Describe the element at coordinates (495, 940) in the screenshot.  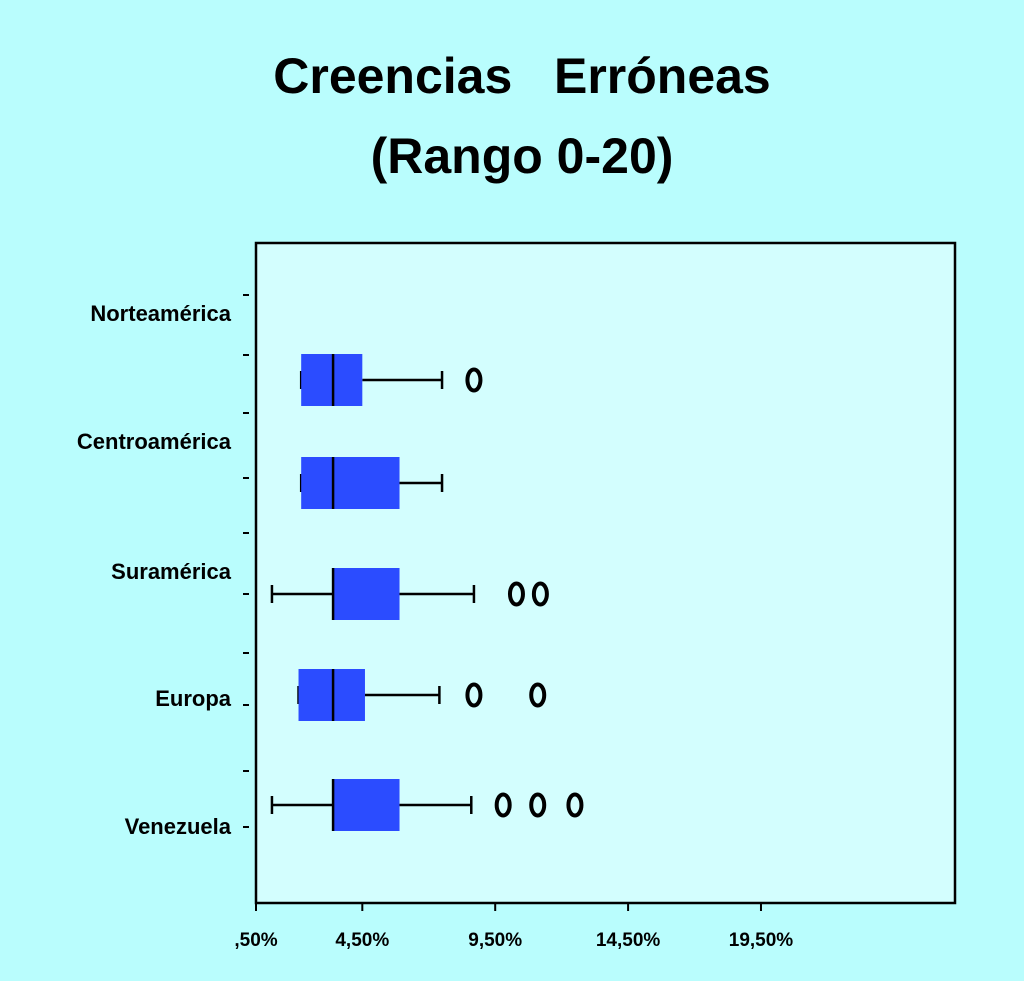
I see `x-tick-label: 9,50%` at that location.